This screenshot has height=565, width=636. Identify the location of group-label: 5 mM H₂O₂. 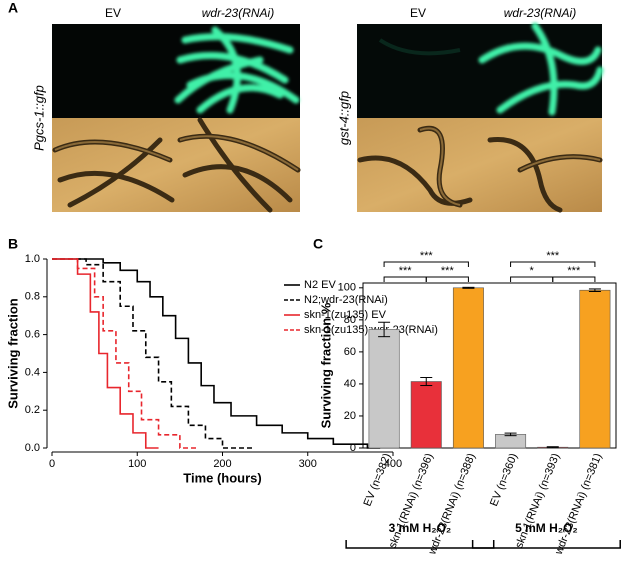
(546, 528).